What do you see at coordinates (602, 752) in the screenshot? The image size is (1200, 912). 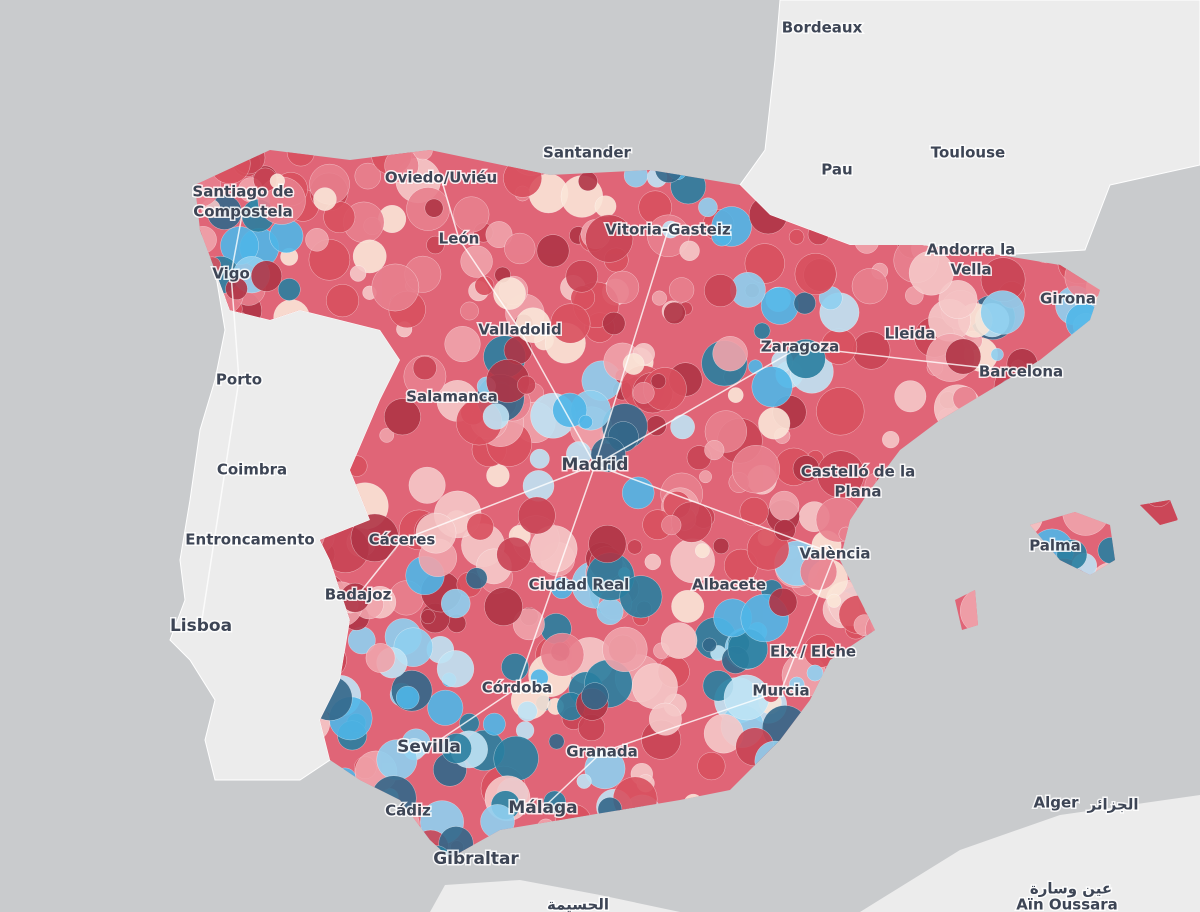 I see `place-label: Granada` at bounding box center [602, 752].